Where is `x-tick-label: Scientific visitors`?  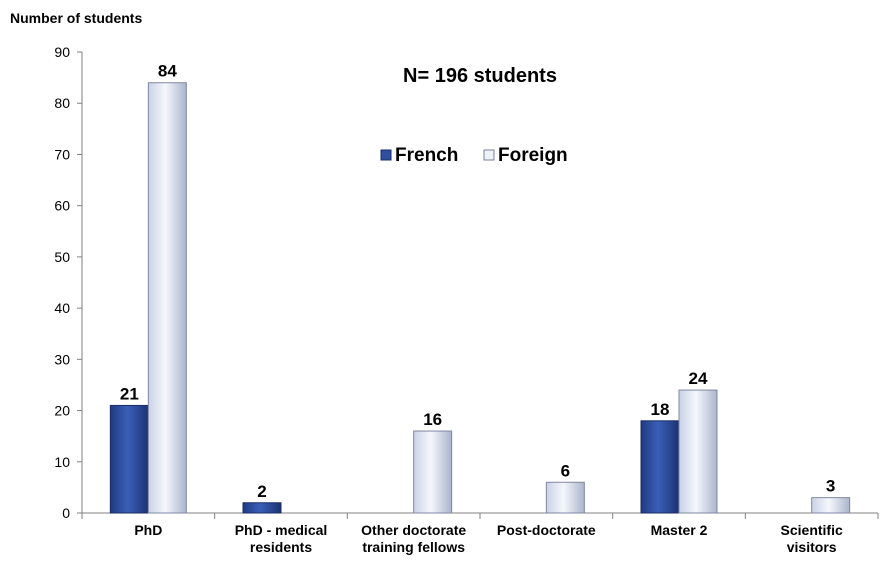
x-tick-label: Scientific visitors is located at coordinates (812, 538).